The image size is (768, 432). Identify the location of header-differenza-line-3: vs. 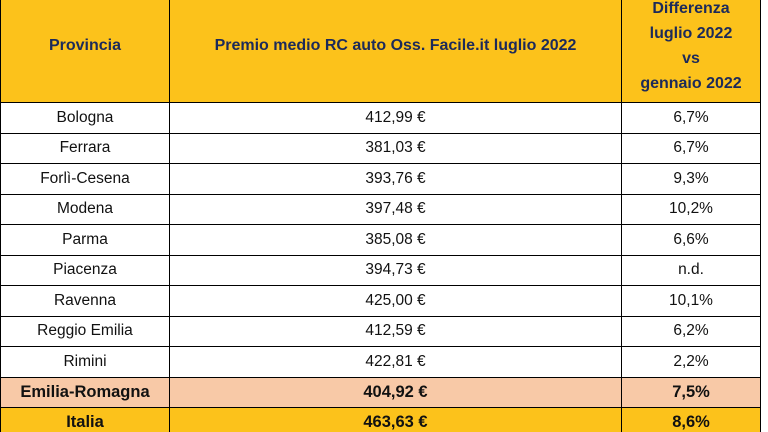
(691, 58).